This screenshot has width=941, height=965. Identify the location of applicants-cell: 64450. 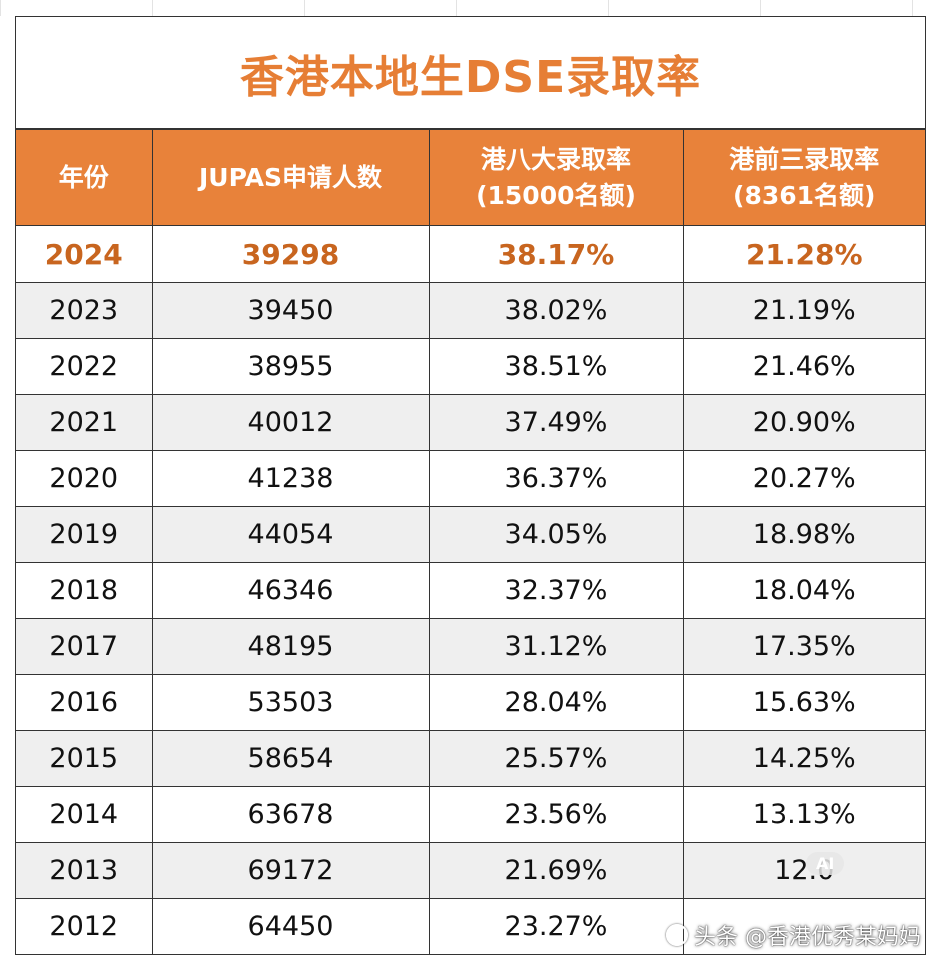
(290, 926).